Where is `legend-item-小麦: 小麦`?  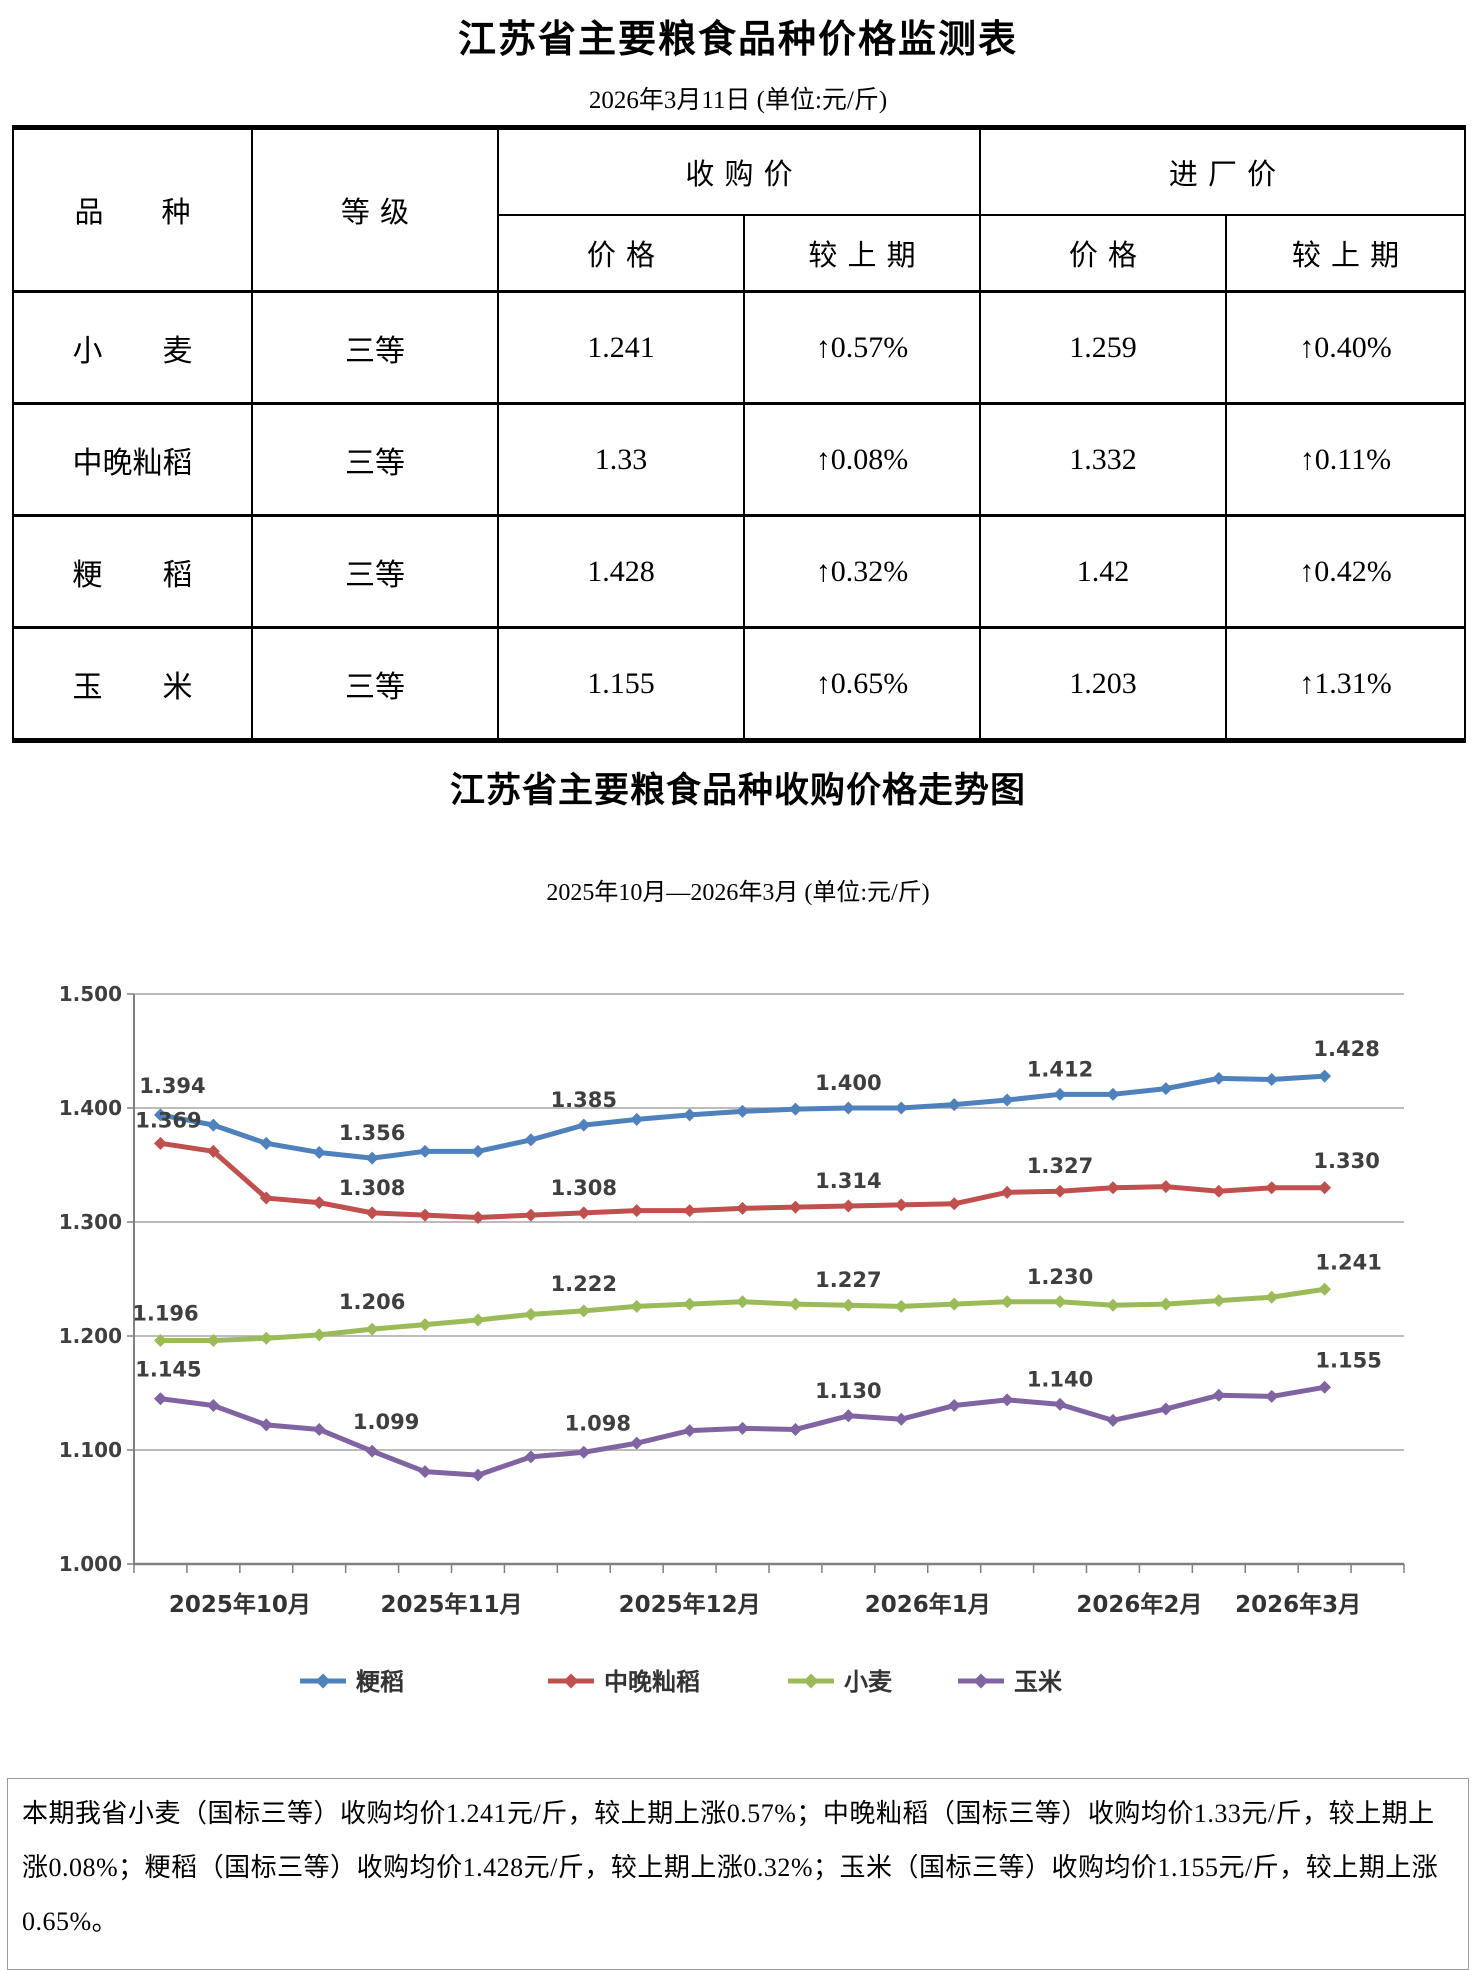
legend-item-小麦: 小麦 is located at coordinates (840, 1682).